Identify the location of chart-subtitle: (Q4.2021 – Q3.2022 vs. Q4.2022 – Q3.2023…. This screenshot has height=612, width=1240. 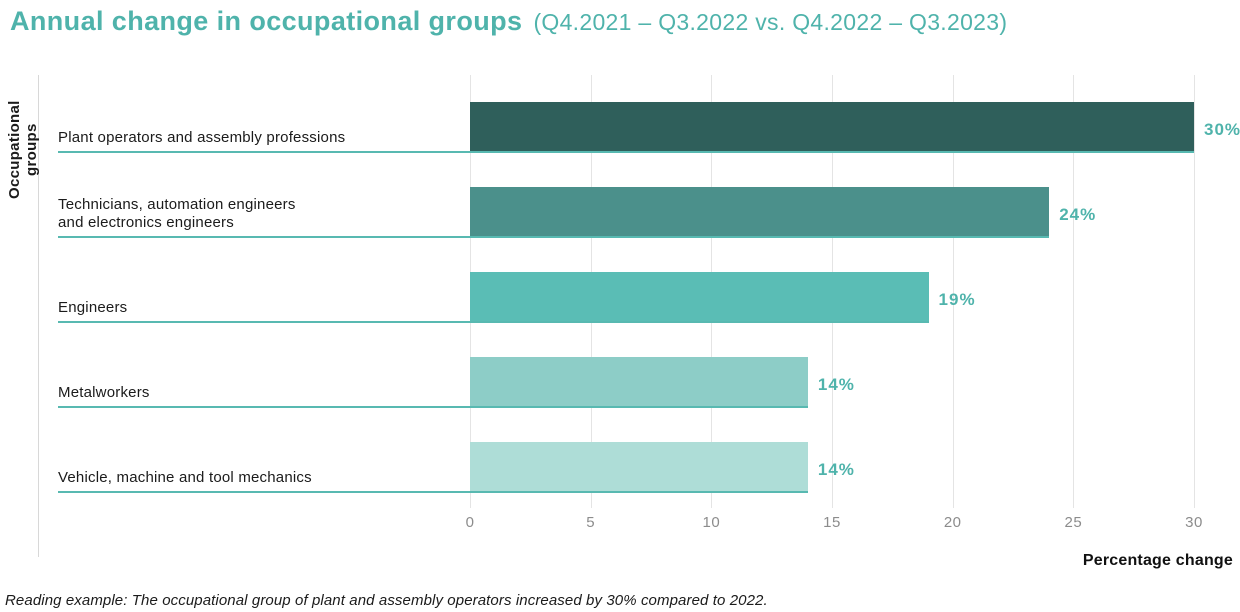
(770, 22).